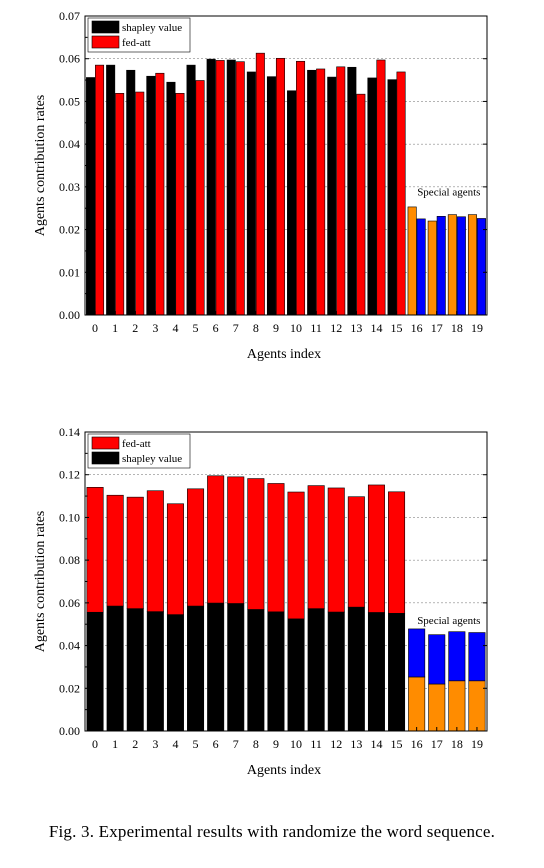 The image size is (544, 868). What do you see at coordinates (336, 744) in the screenshot?
I see `bottom-xtick-label: 12` at bounding box center [336, 744].